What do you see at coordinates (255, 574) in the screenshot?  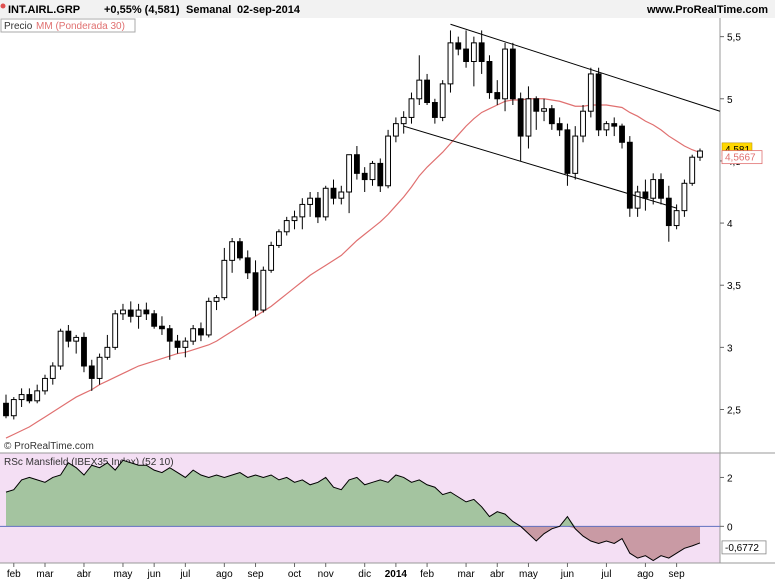 I see `x-tick-label: sep` at bounding box center [255, 574].